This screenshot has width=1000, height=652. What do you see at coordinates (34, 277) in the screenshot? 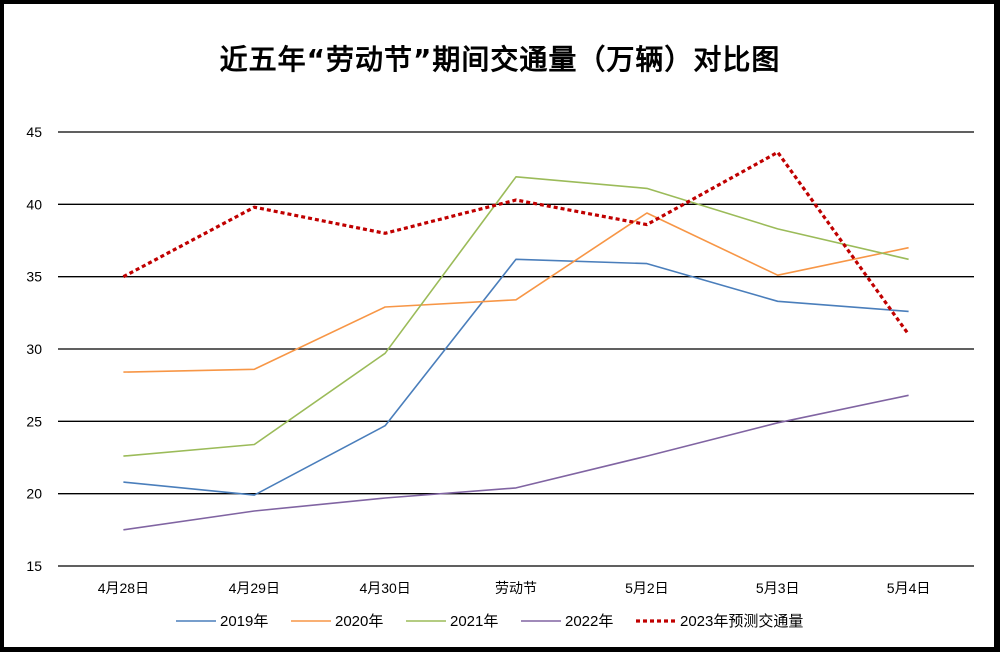
I see `y-tick-label: 35` at bounding box center [34, 277].